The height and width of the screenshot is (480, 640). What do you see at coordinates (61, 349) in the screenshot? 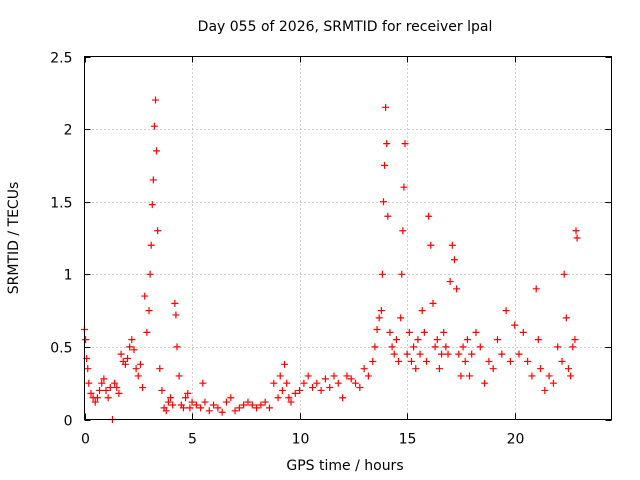
I see `y-tick-label: 0.5` at bounding box center [61, 349].